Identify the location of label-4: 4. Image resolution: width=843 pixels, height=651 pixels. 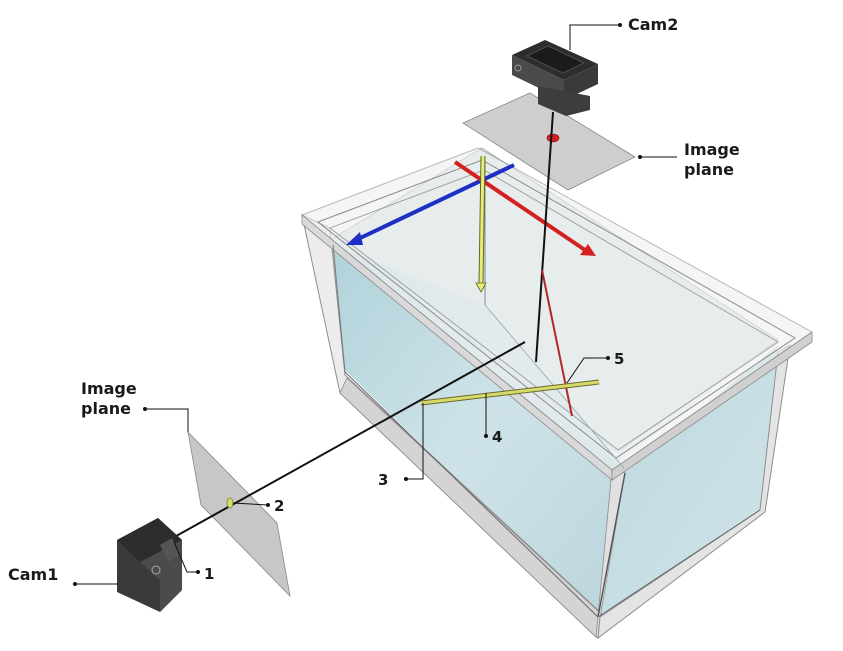
(497, 437).